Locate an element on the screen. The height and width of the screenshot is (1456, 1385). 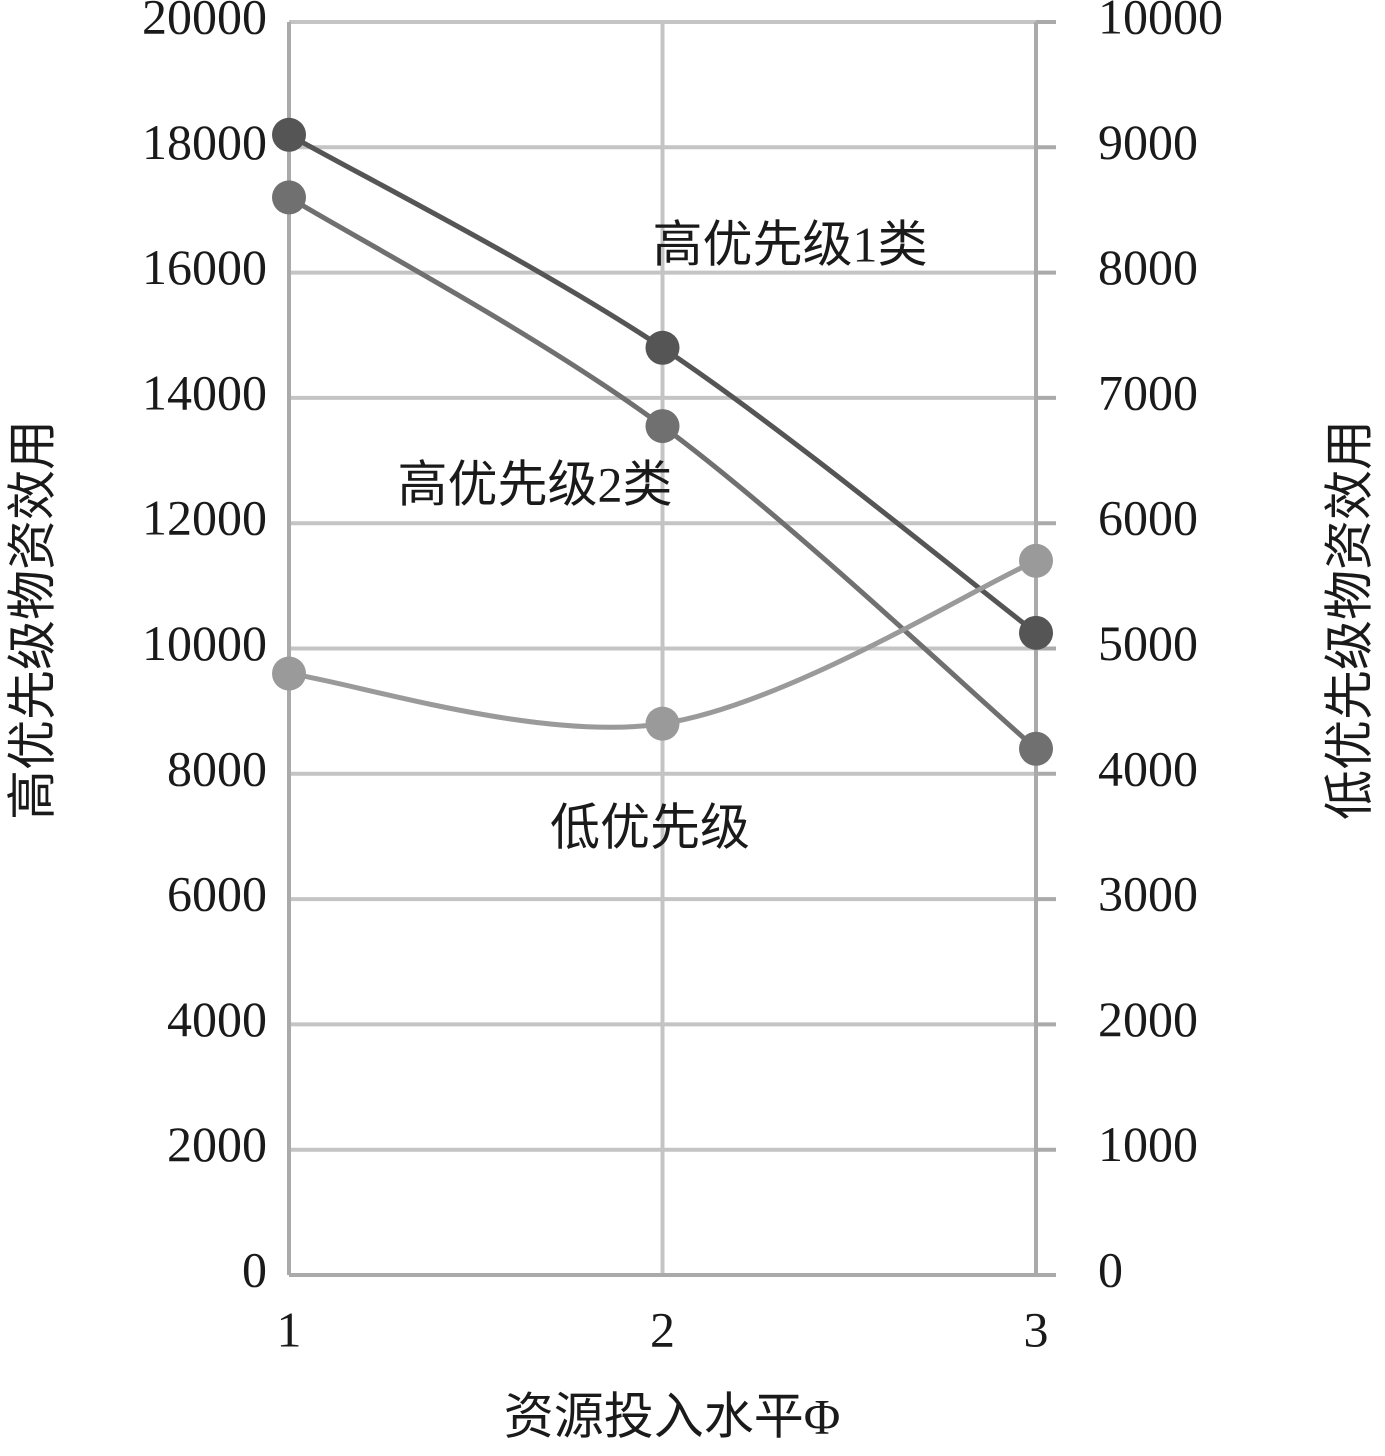
y2-tick-label: 3000 is located at coordinates (1148, 894).